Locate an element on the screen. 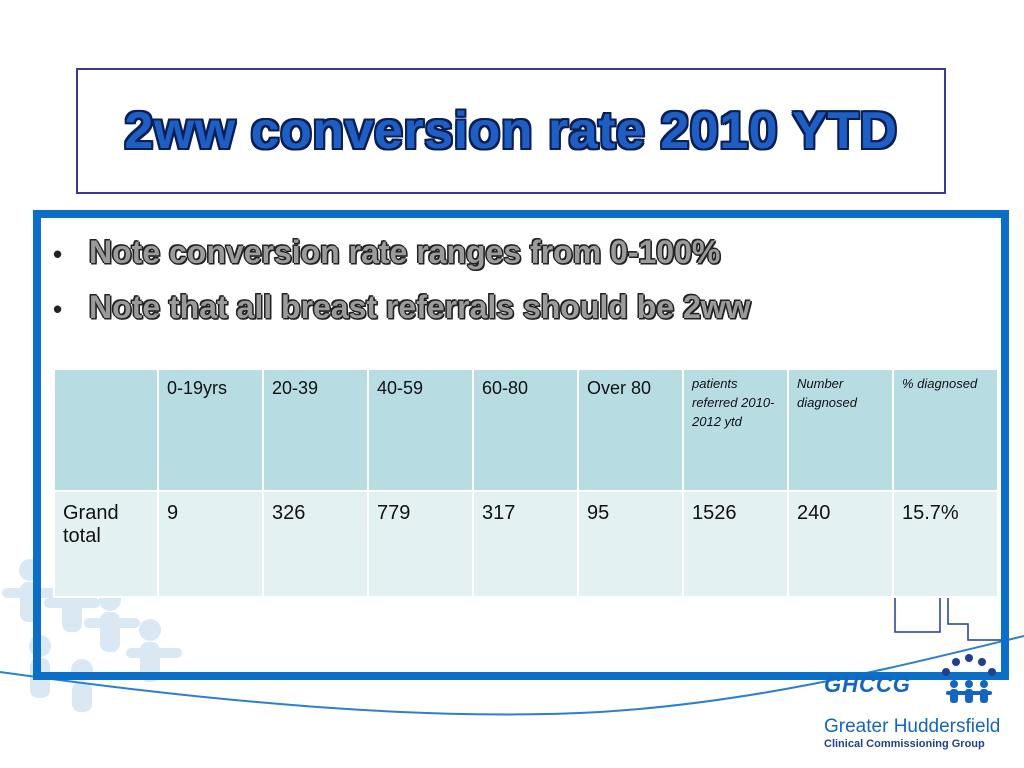 The height and width of the screenshot is (768, 1024). header-cell-age-20-39: 20-39 is located at coordinates (315, 430).